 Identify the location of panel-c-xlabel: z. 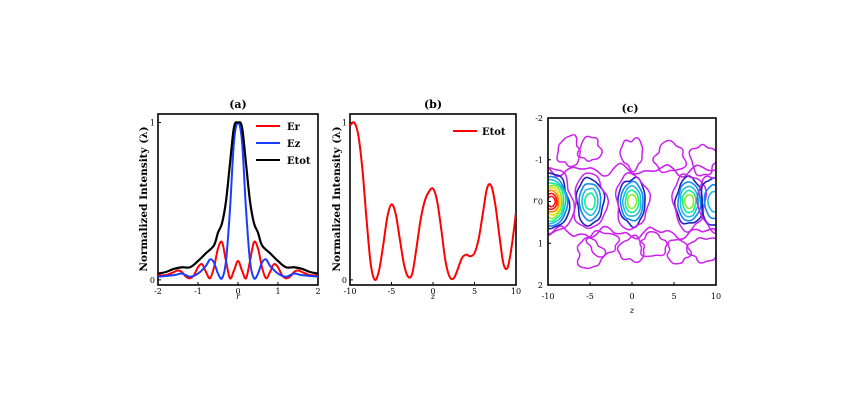
(632, 310).